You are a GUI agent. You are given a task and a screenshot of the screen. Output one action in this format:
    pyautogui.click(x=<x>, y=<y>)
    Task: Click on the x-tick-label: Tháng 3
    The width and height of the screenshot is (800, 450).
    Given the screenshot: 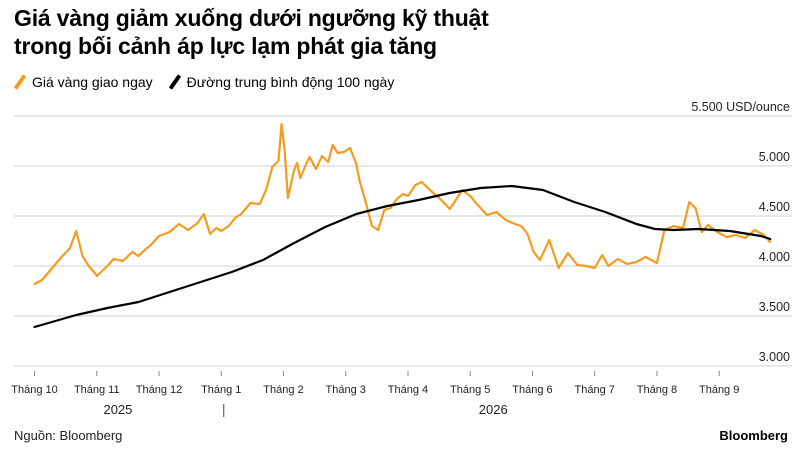 What is the action you would take?
    pyautogui.click(x=346, y=390)
    